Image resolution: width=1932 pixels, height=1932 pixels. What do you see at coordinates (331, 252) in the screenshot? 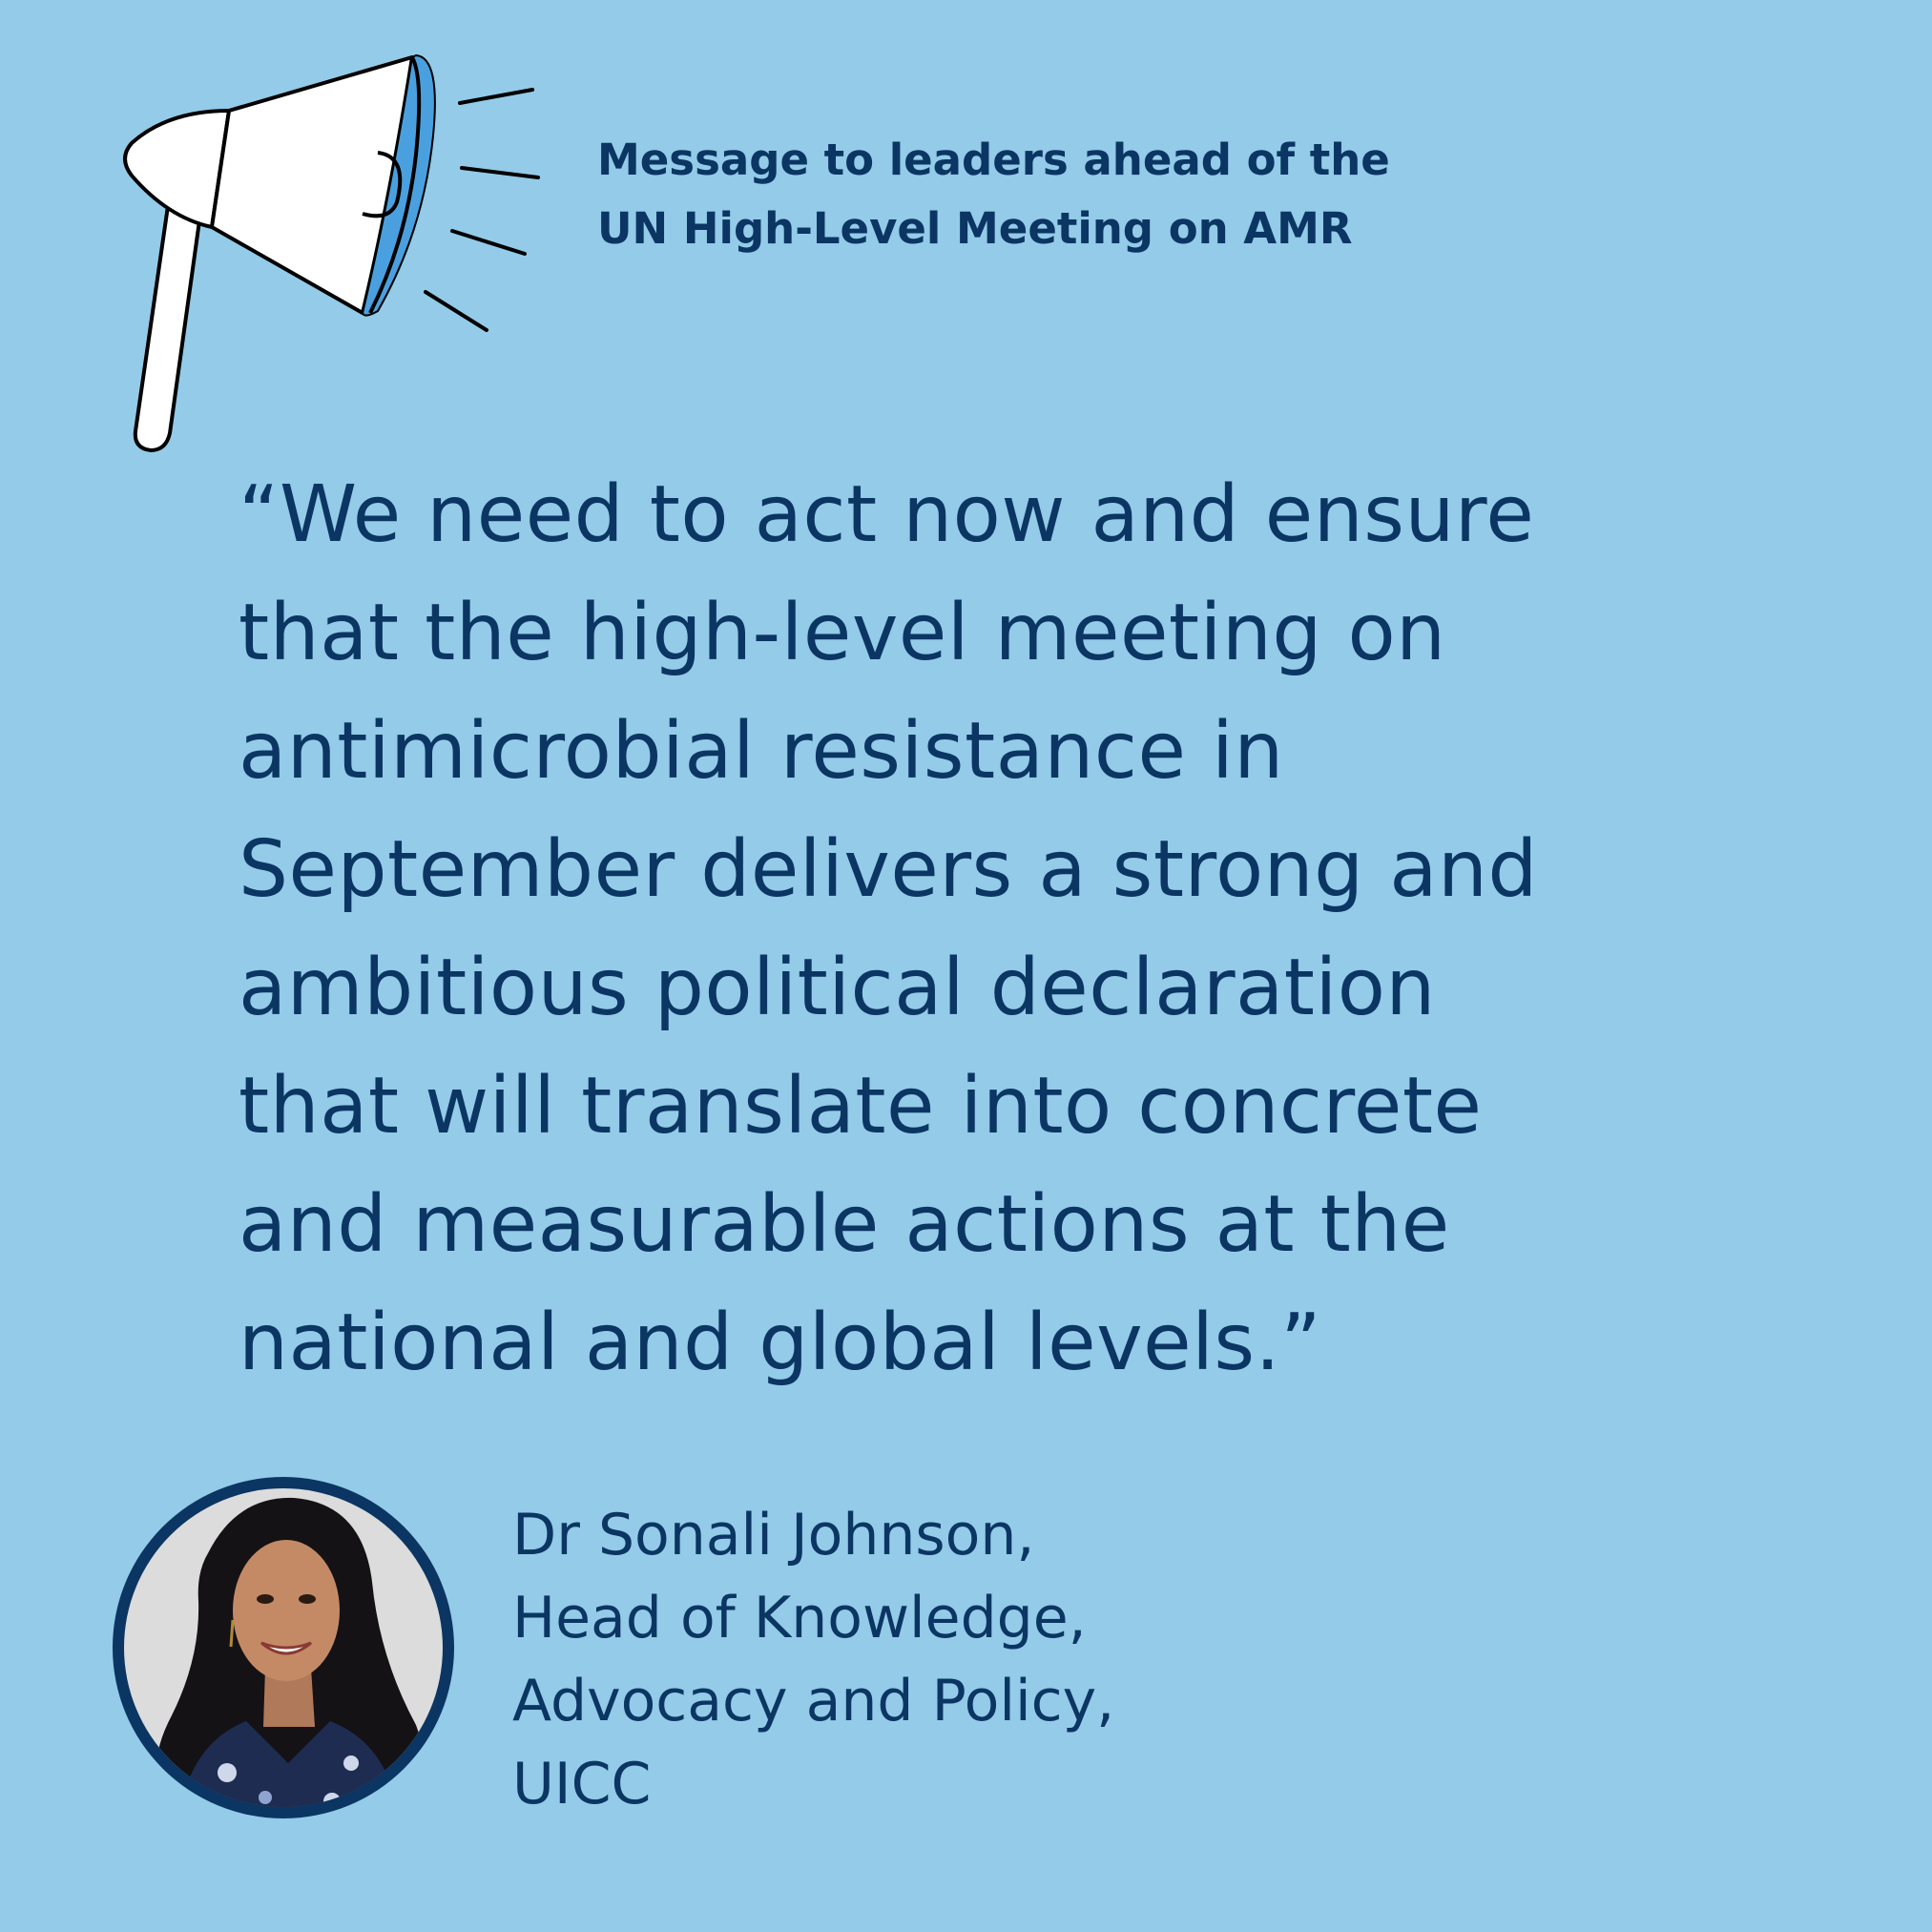
I see `megaphone-icon` at bounding box center [331, 252].